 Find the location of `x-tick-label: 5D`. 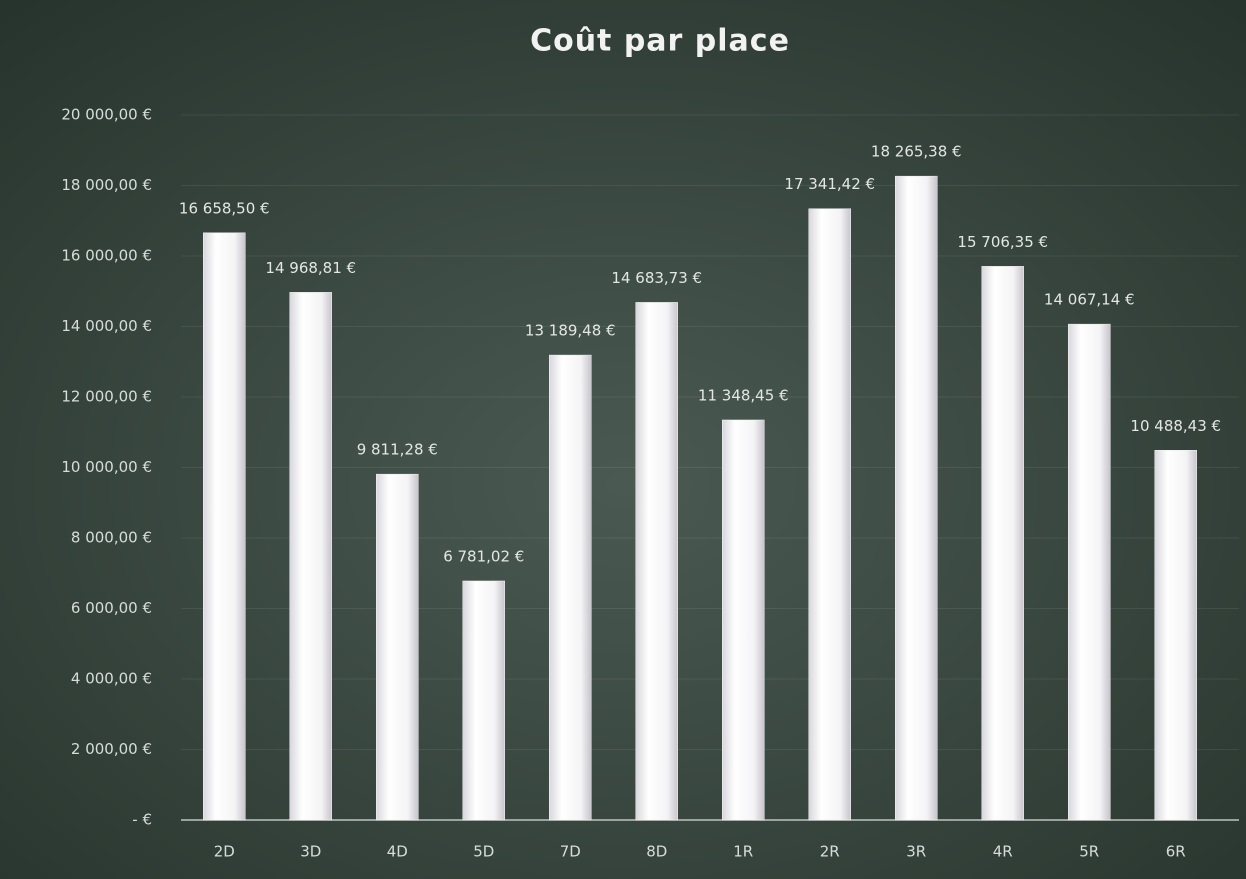

x-tick-label: 5D is located at coordinates (483, 852).